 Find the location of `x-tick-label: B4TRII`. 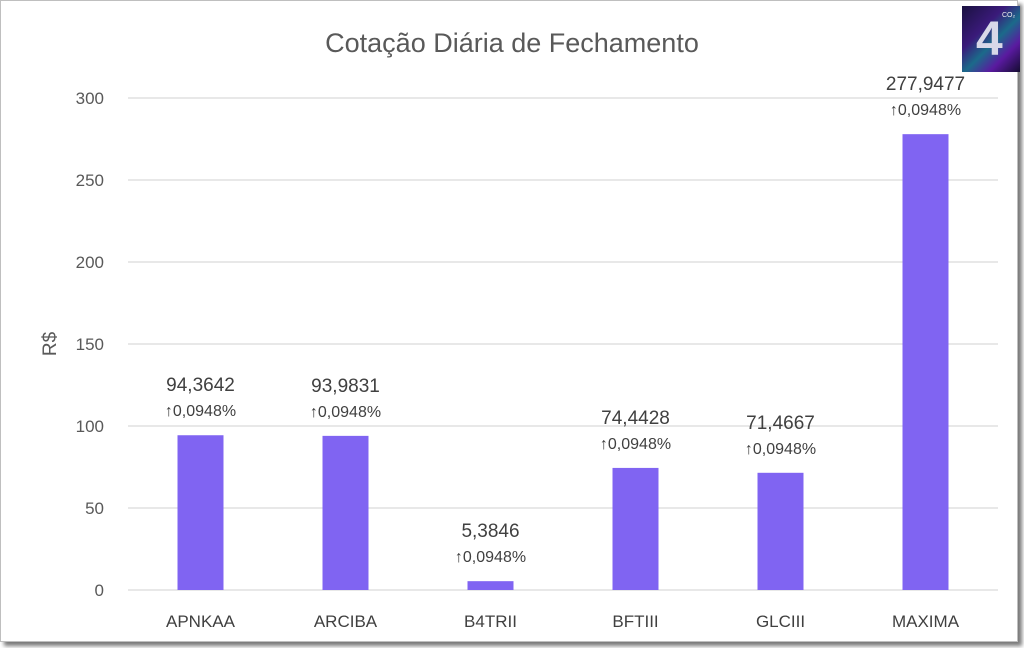

x-tick-label: B4TRII is located at coordinates (490, 621).